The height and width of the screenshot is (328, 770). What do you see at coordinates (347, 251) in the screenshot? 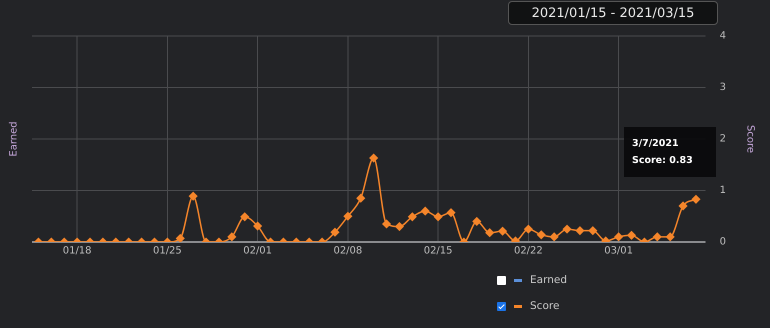
I see `x-tick-label: 02/08` at bounding box center [347, 251].